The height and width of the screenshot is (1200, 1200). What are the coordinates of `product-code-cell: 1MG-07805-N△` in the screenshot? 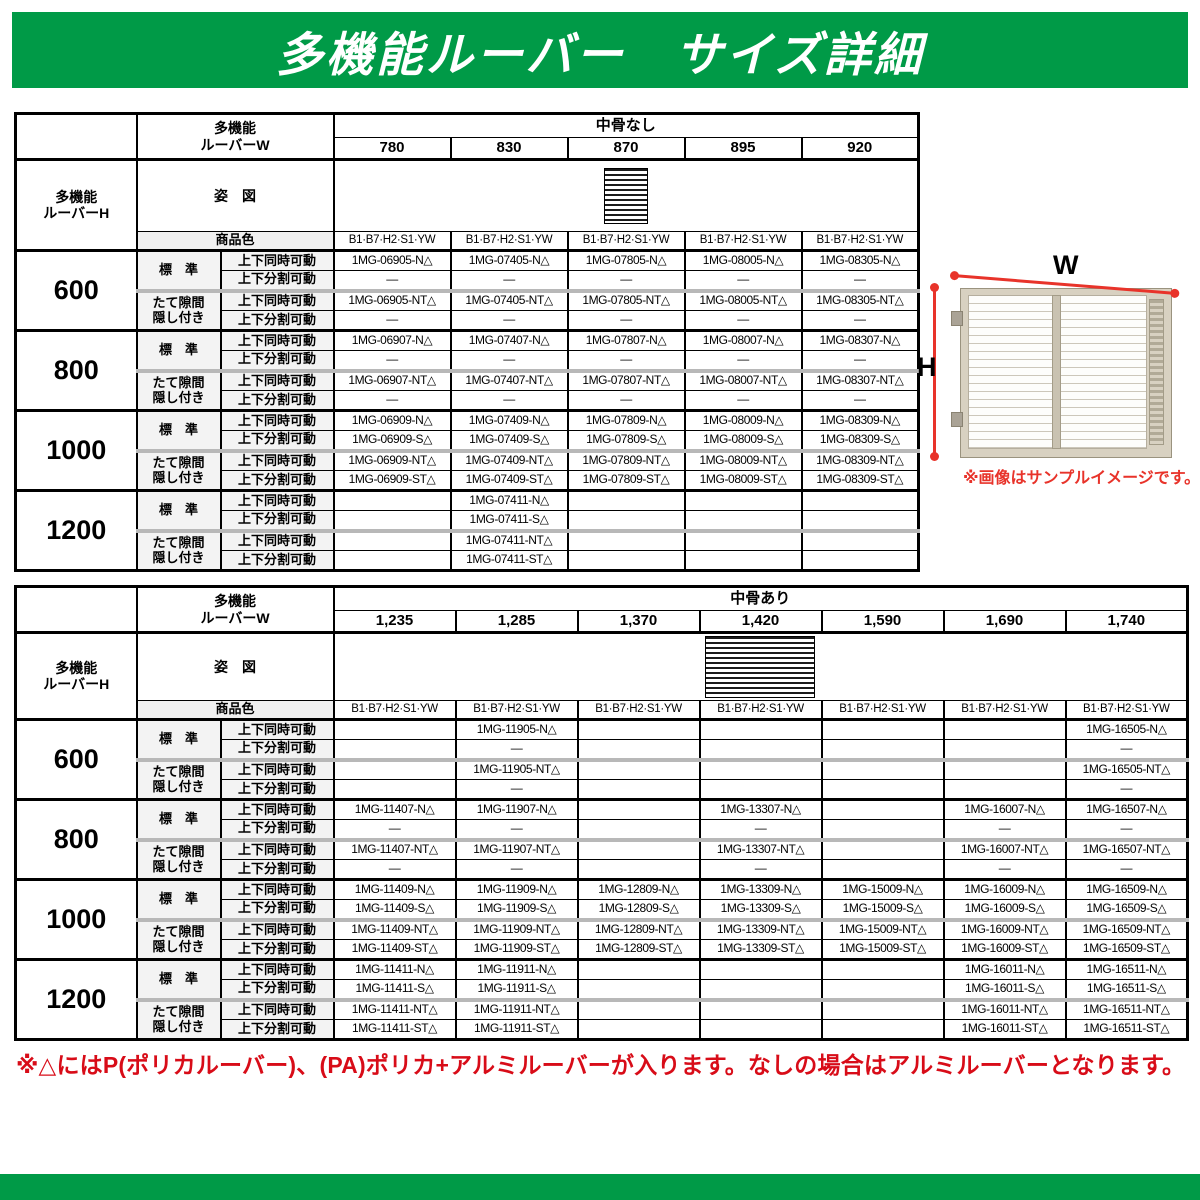 It's located at (626, 260).